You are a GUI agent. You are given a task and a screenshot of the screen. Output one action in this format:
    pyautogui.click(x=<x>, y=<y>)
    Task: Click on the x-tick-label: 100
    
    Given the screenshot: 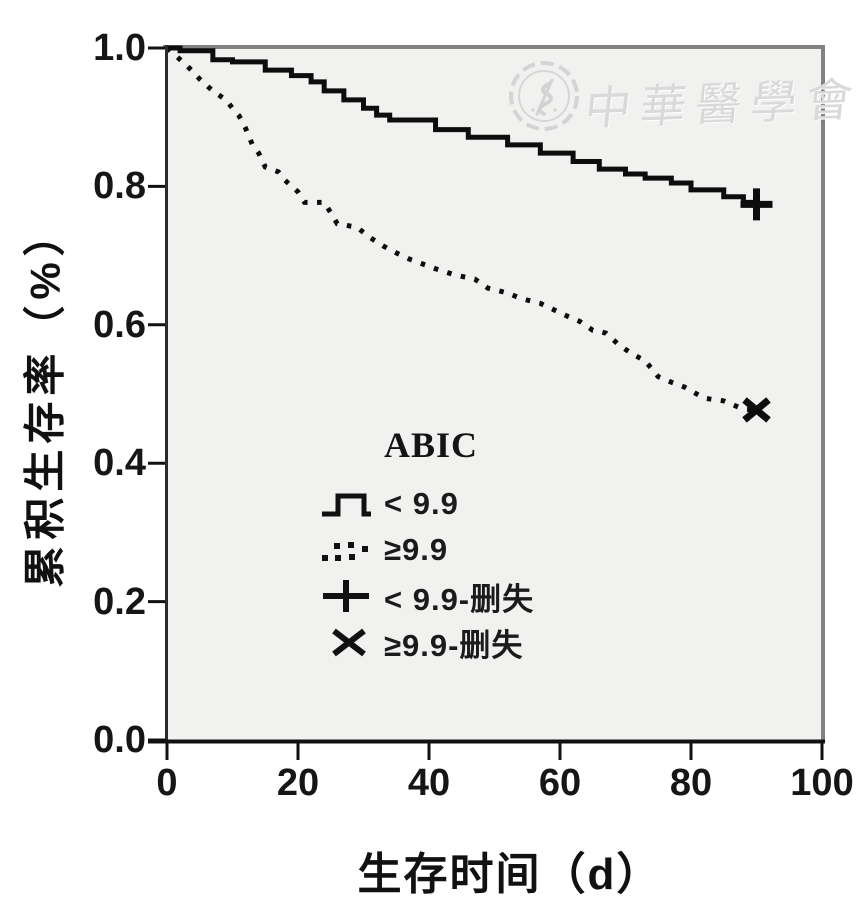 What is the action you would take?
    pyautogui.click(x=822, y=783)
    